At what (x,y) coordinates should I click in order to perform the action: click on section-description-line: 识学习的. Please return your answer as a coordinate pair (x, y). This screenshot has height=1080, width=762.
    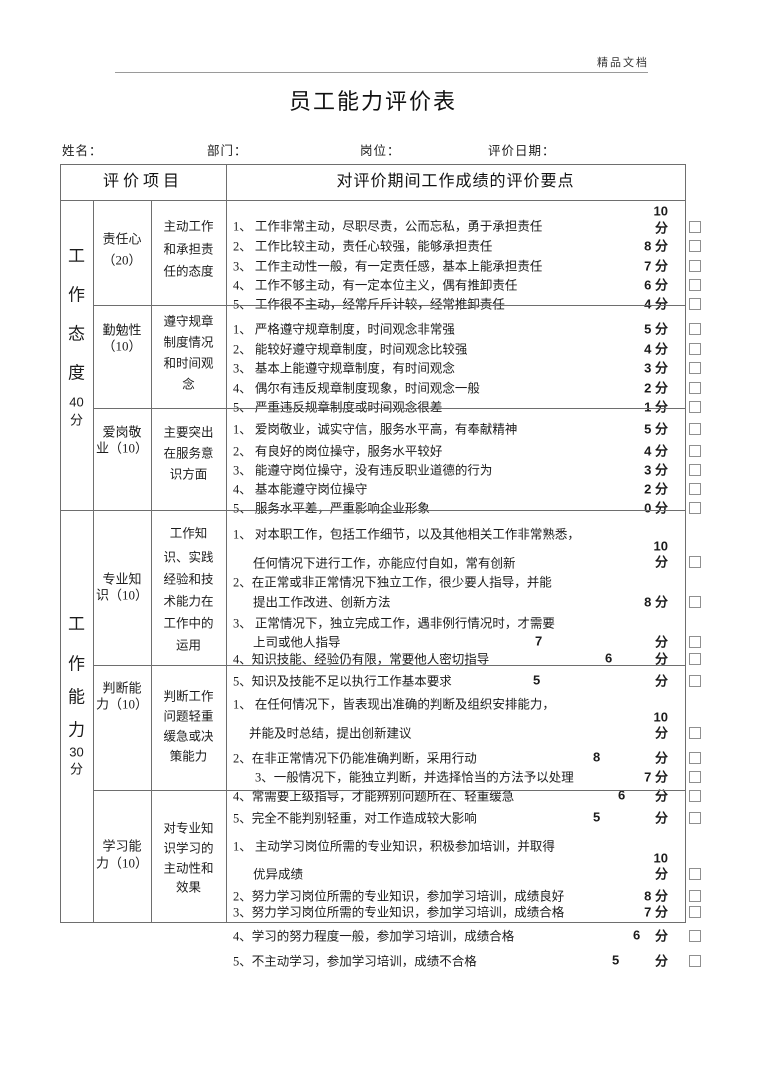
    Looking at the image, I should click on (188, 848).